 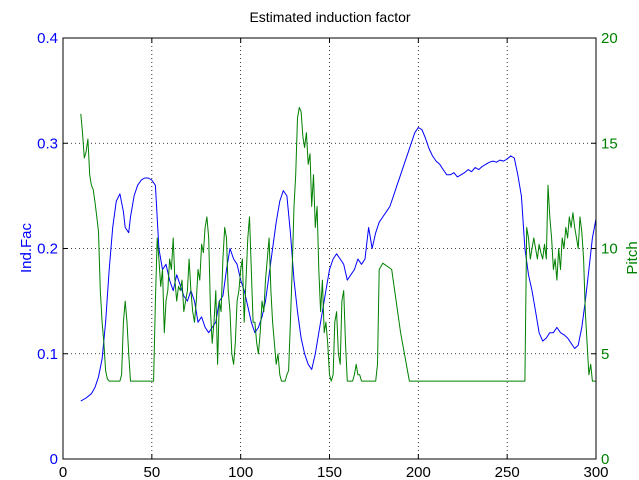 I want to click on x-tick-labels: 0 50 100 150 200 250 300, so click(x=334, y=472).